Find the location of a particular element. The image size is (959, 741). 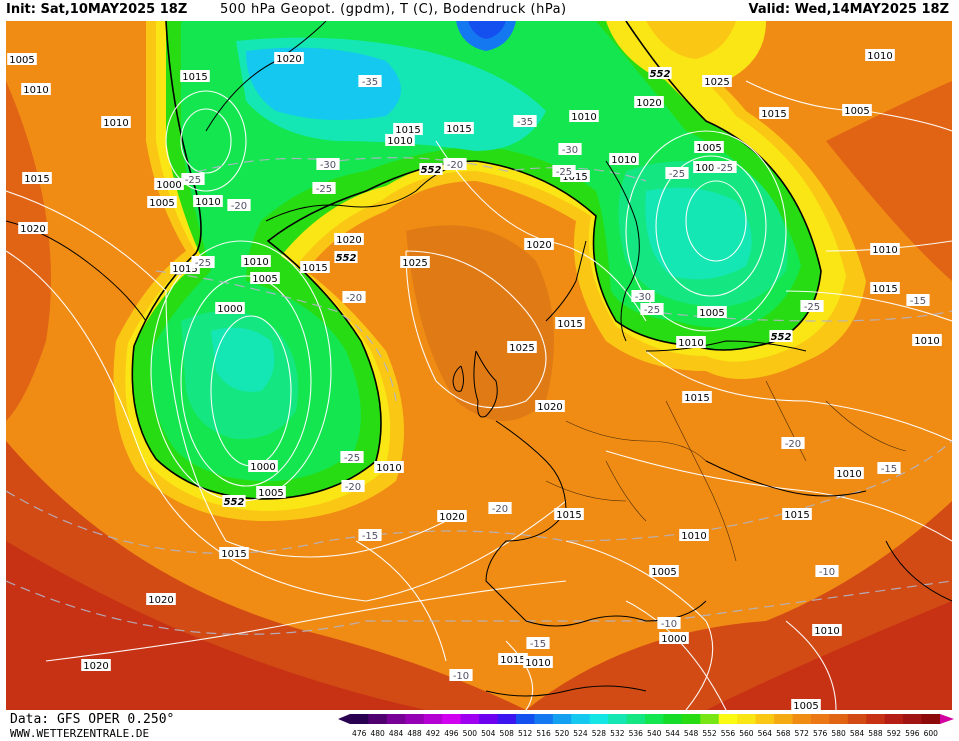

colorbar-tick-label: 540 is located at coordinates (654, 733).